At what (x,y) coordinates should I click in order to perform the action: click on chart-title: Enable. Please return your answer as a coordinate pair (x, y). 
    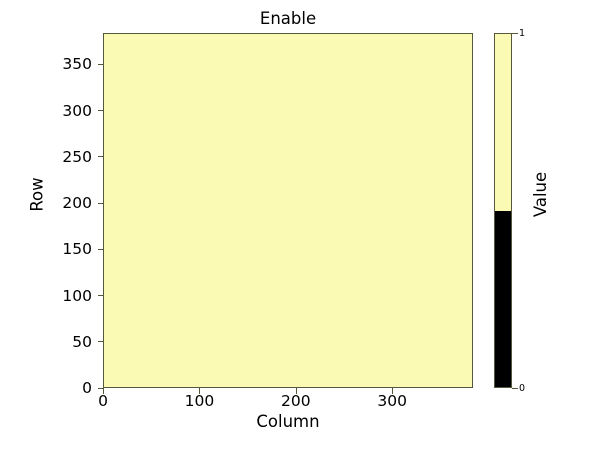
    Looking at the image, I should click on (288, 18).